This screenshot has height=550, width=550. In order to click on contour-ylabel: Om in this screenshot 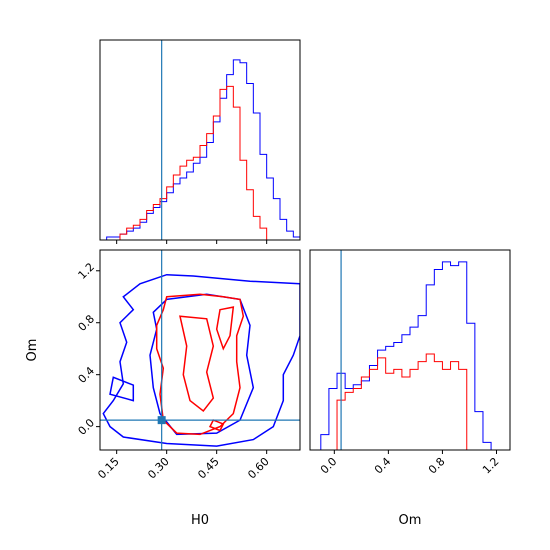, I will do `click(32, 350)`.